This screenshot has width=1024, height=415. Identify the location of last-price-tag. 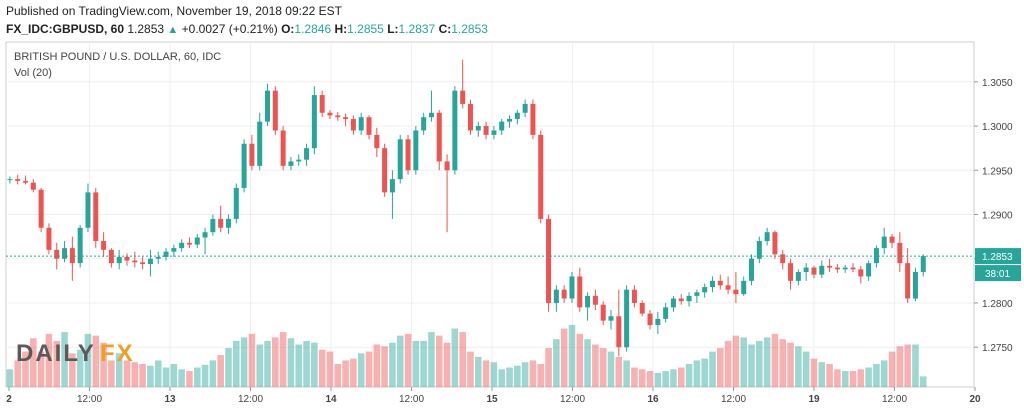
(998, 256).